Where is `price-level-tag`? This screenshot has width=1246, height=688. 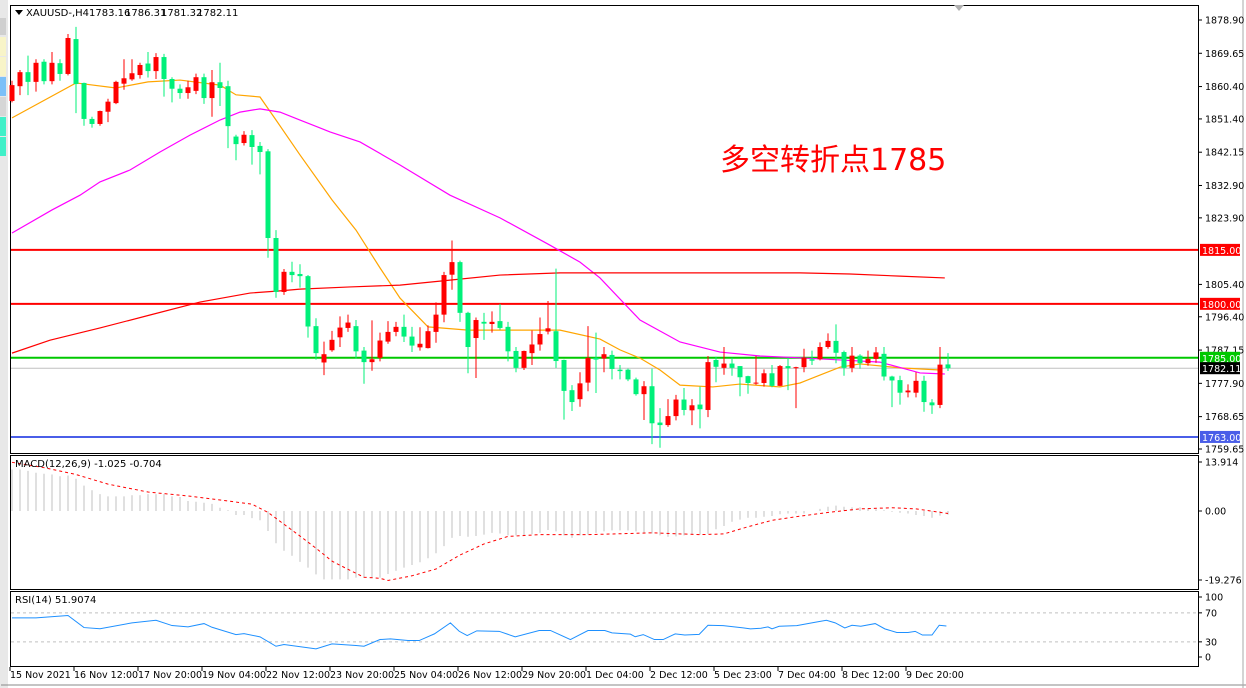 price-level-tag is located at coordinates (1220, 249).